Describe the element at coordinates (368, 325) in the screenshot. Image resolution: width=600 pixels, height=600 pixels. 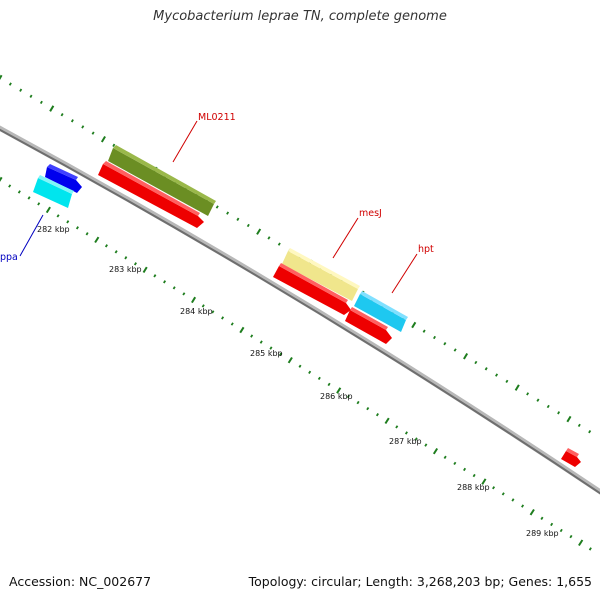
I see `feature-f8` at that location.